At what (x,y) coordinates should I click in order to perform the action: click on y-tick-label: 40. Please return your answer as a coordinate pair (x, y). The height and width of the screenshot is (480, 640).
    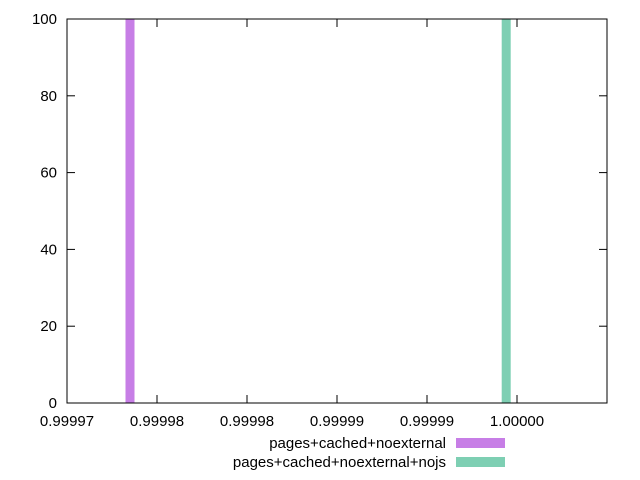
    Looking at the image, I should click on (48, 249).